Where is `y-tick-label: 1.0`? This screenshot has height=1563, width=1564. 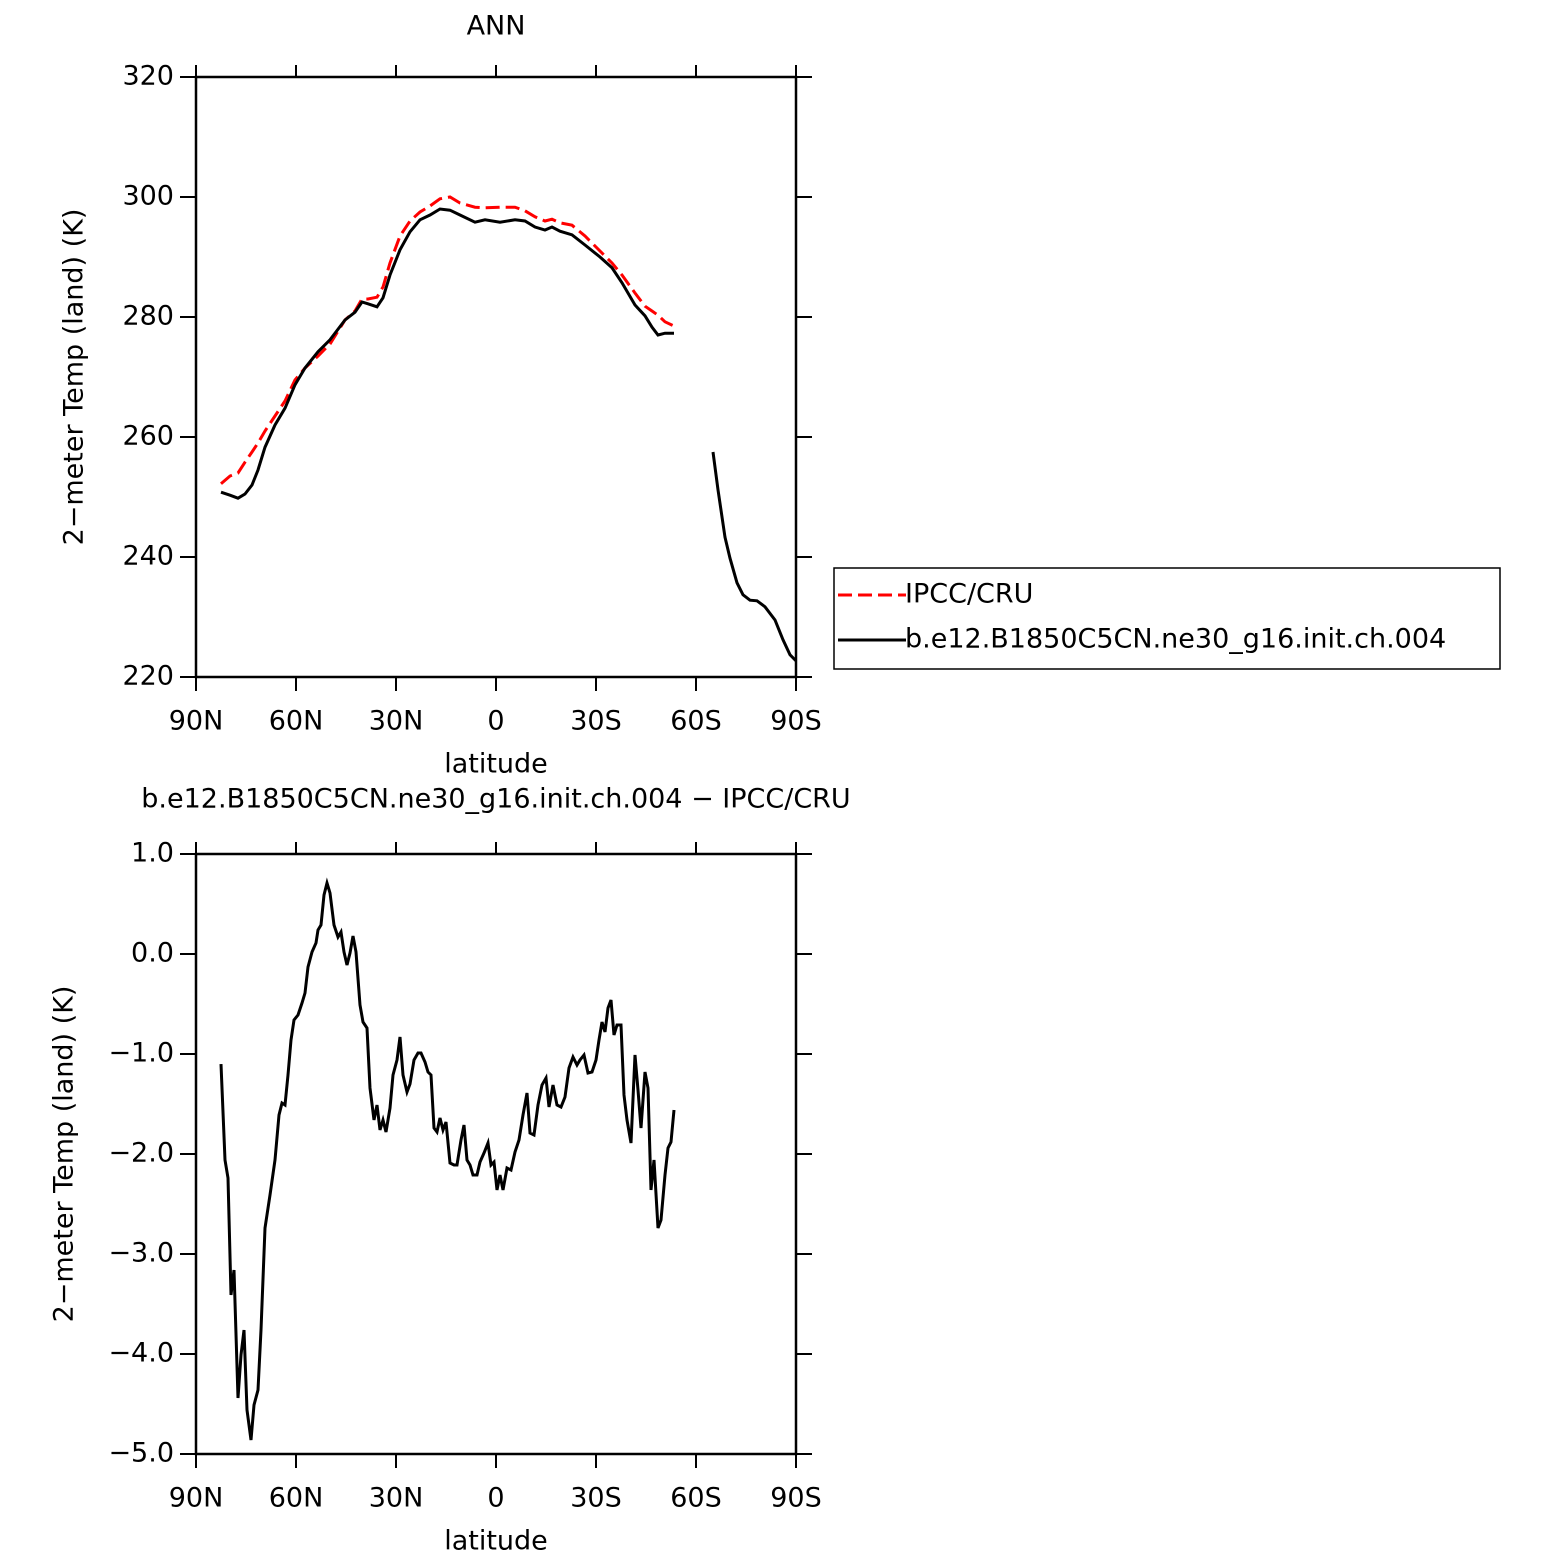
y-tick-label: 1.0 is located at coordinates (152, 853).